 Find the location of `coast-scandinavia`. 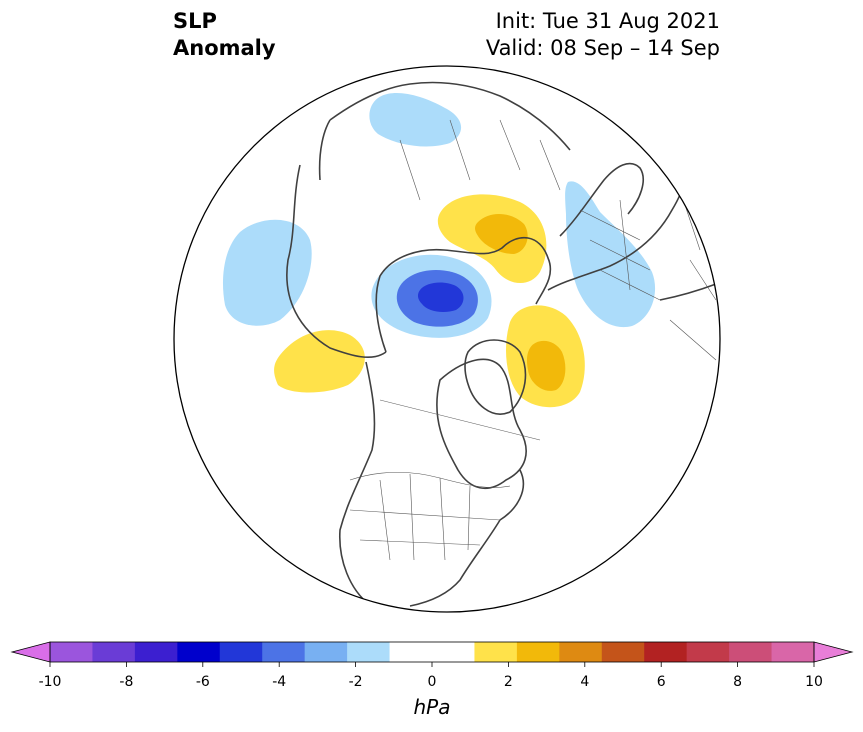

coast-scandinavia is located at coordinates (601, 199).